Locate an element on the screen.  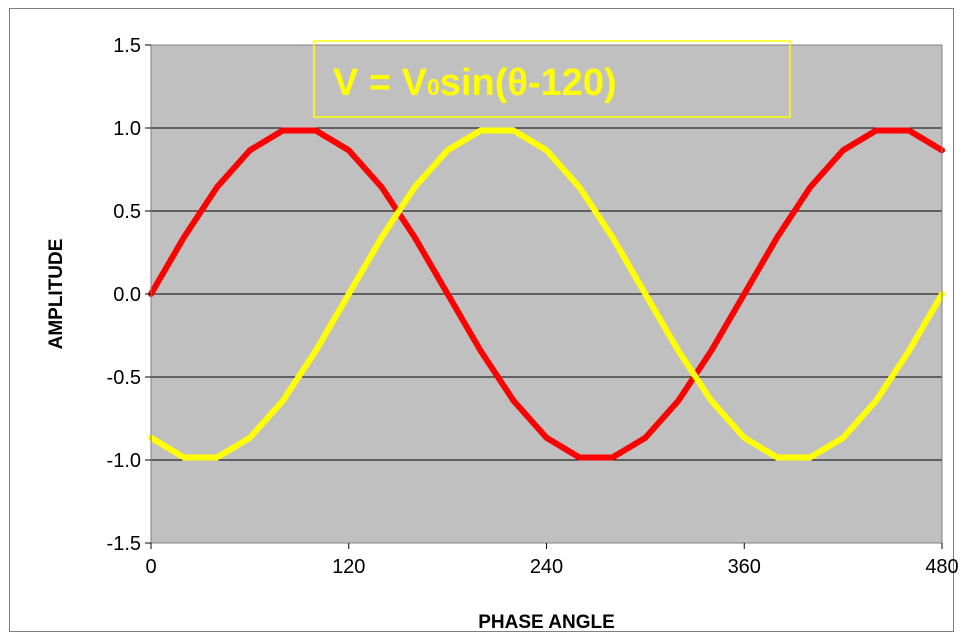
equation-box is located at coordinates (552, 79).